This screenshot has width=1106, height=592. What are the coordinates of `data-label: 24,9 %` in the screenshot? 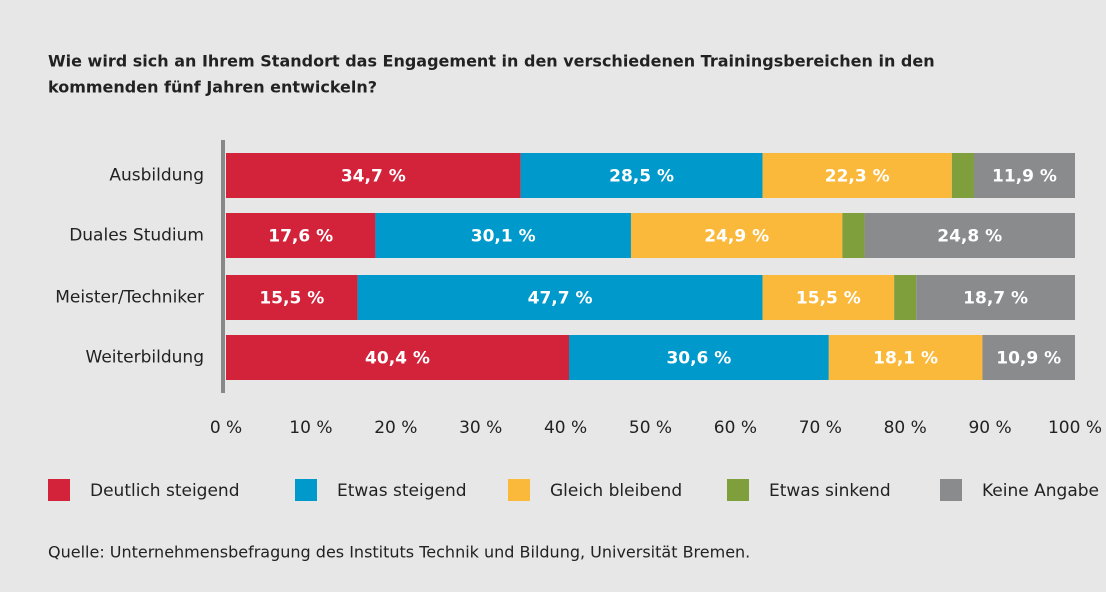 It's located at (736, 237).